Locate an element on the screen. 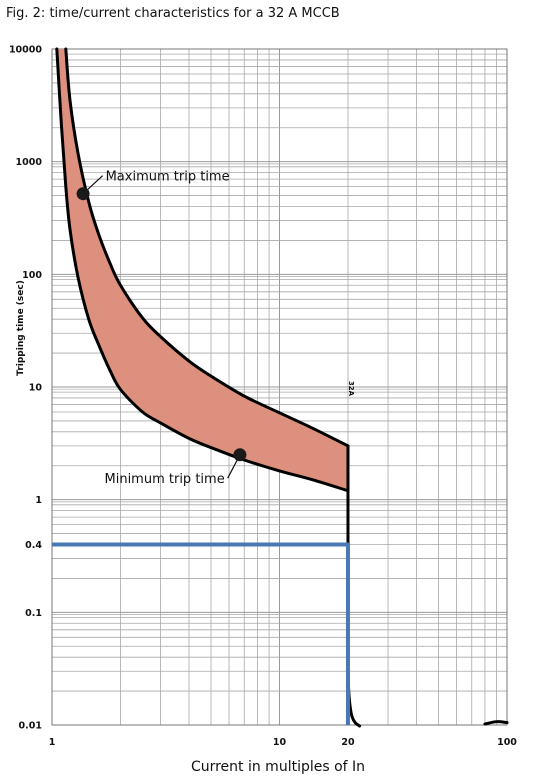  y-axis-title: Tripping time (sec) is located at coordinates (21, 328).